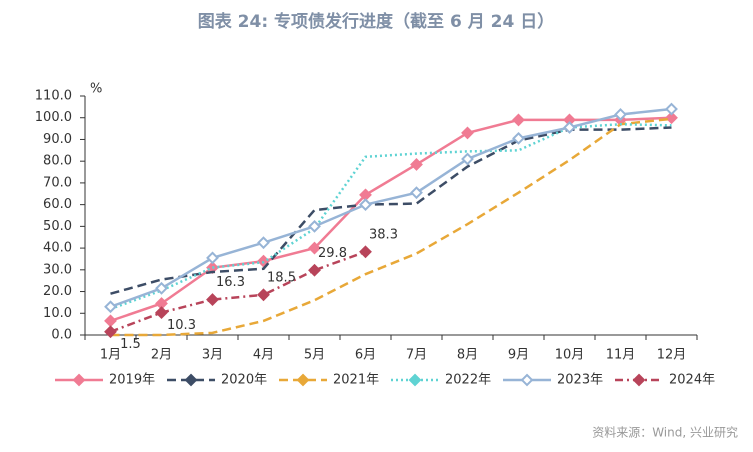 The image size is (753, 452). I want to click on data-label: 38.3, so click(383, 234).